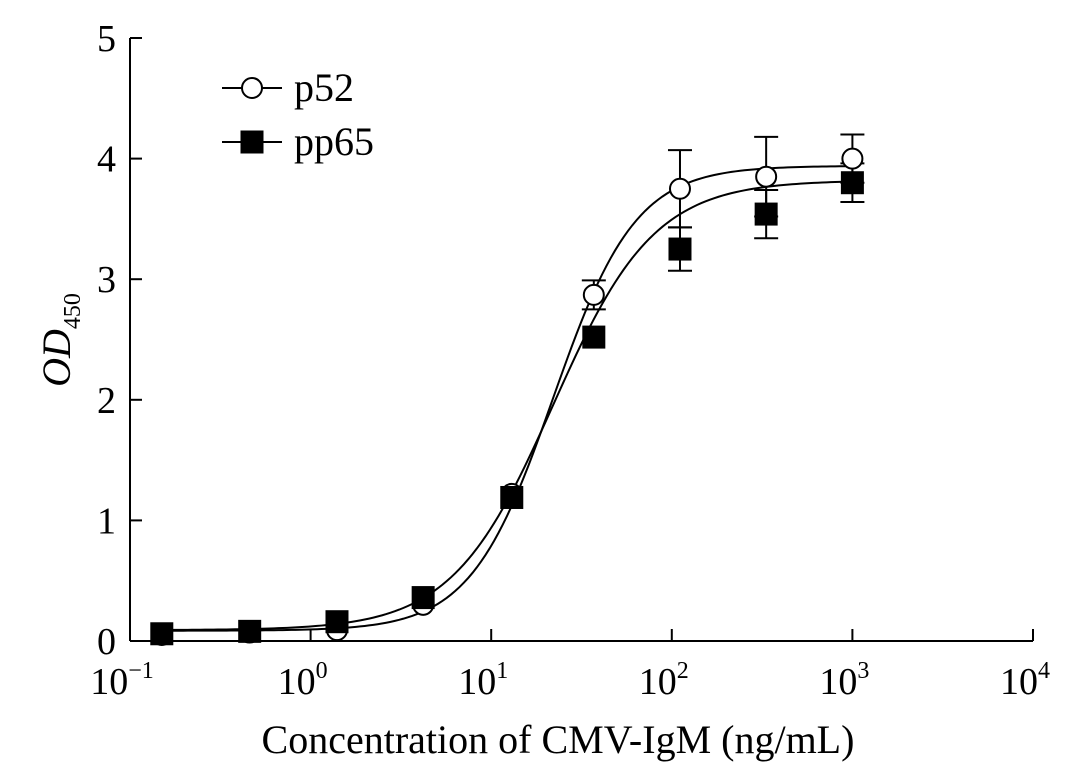 This screenshot has width=1080, height=783. I want to click on y-tick-label: 1, so click(106, 521).